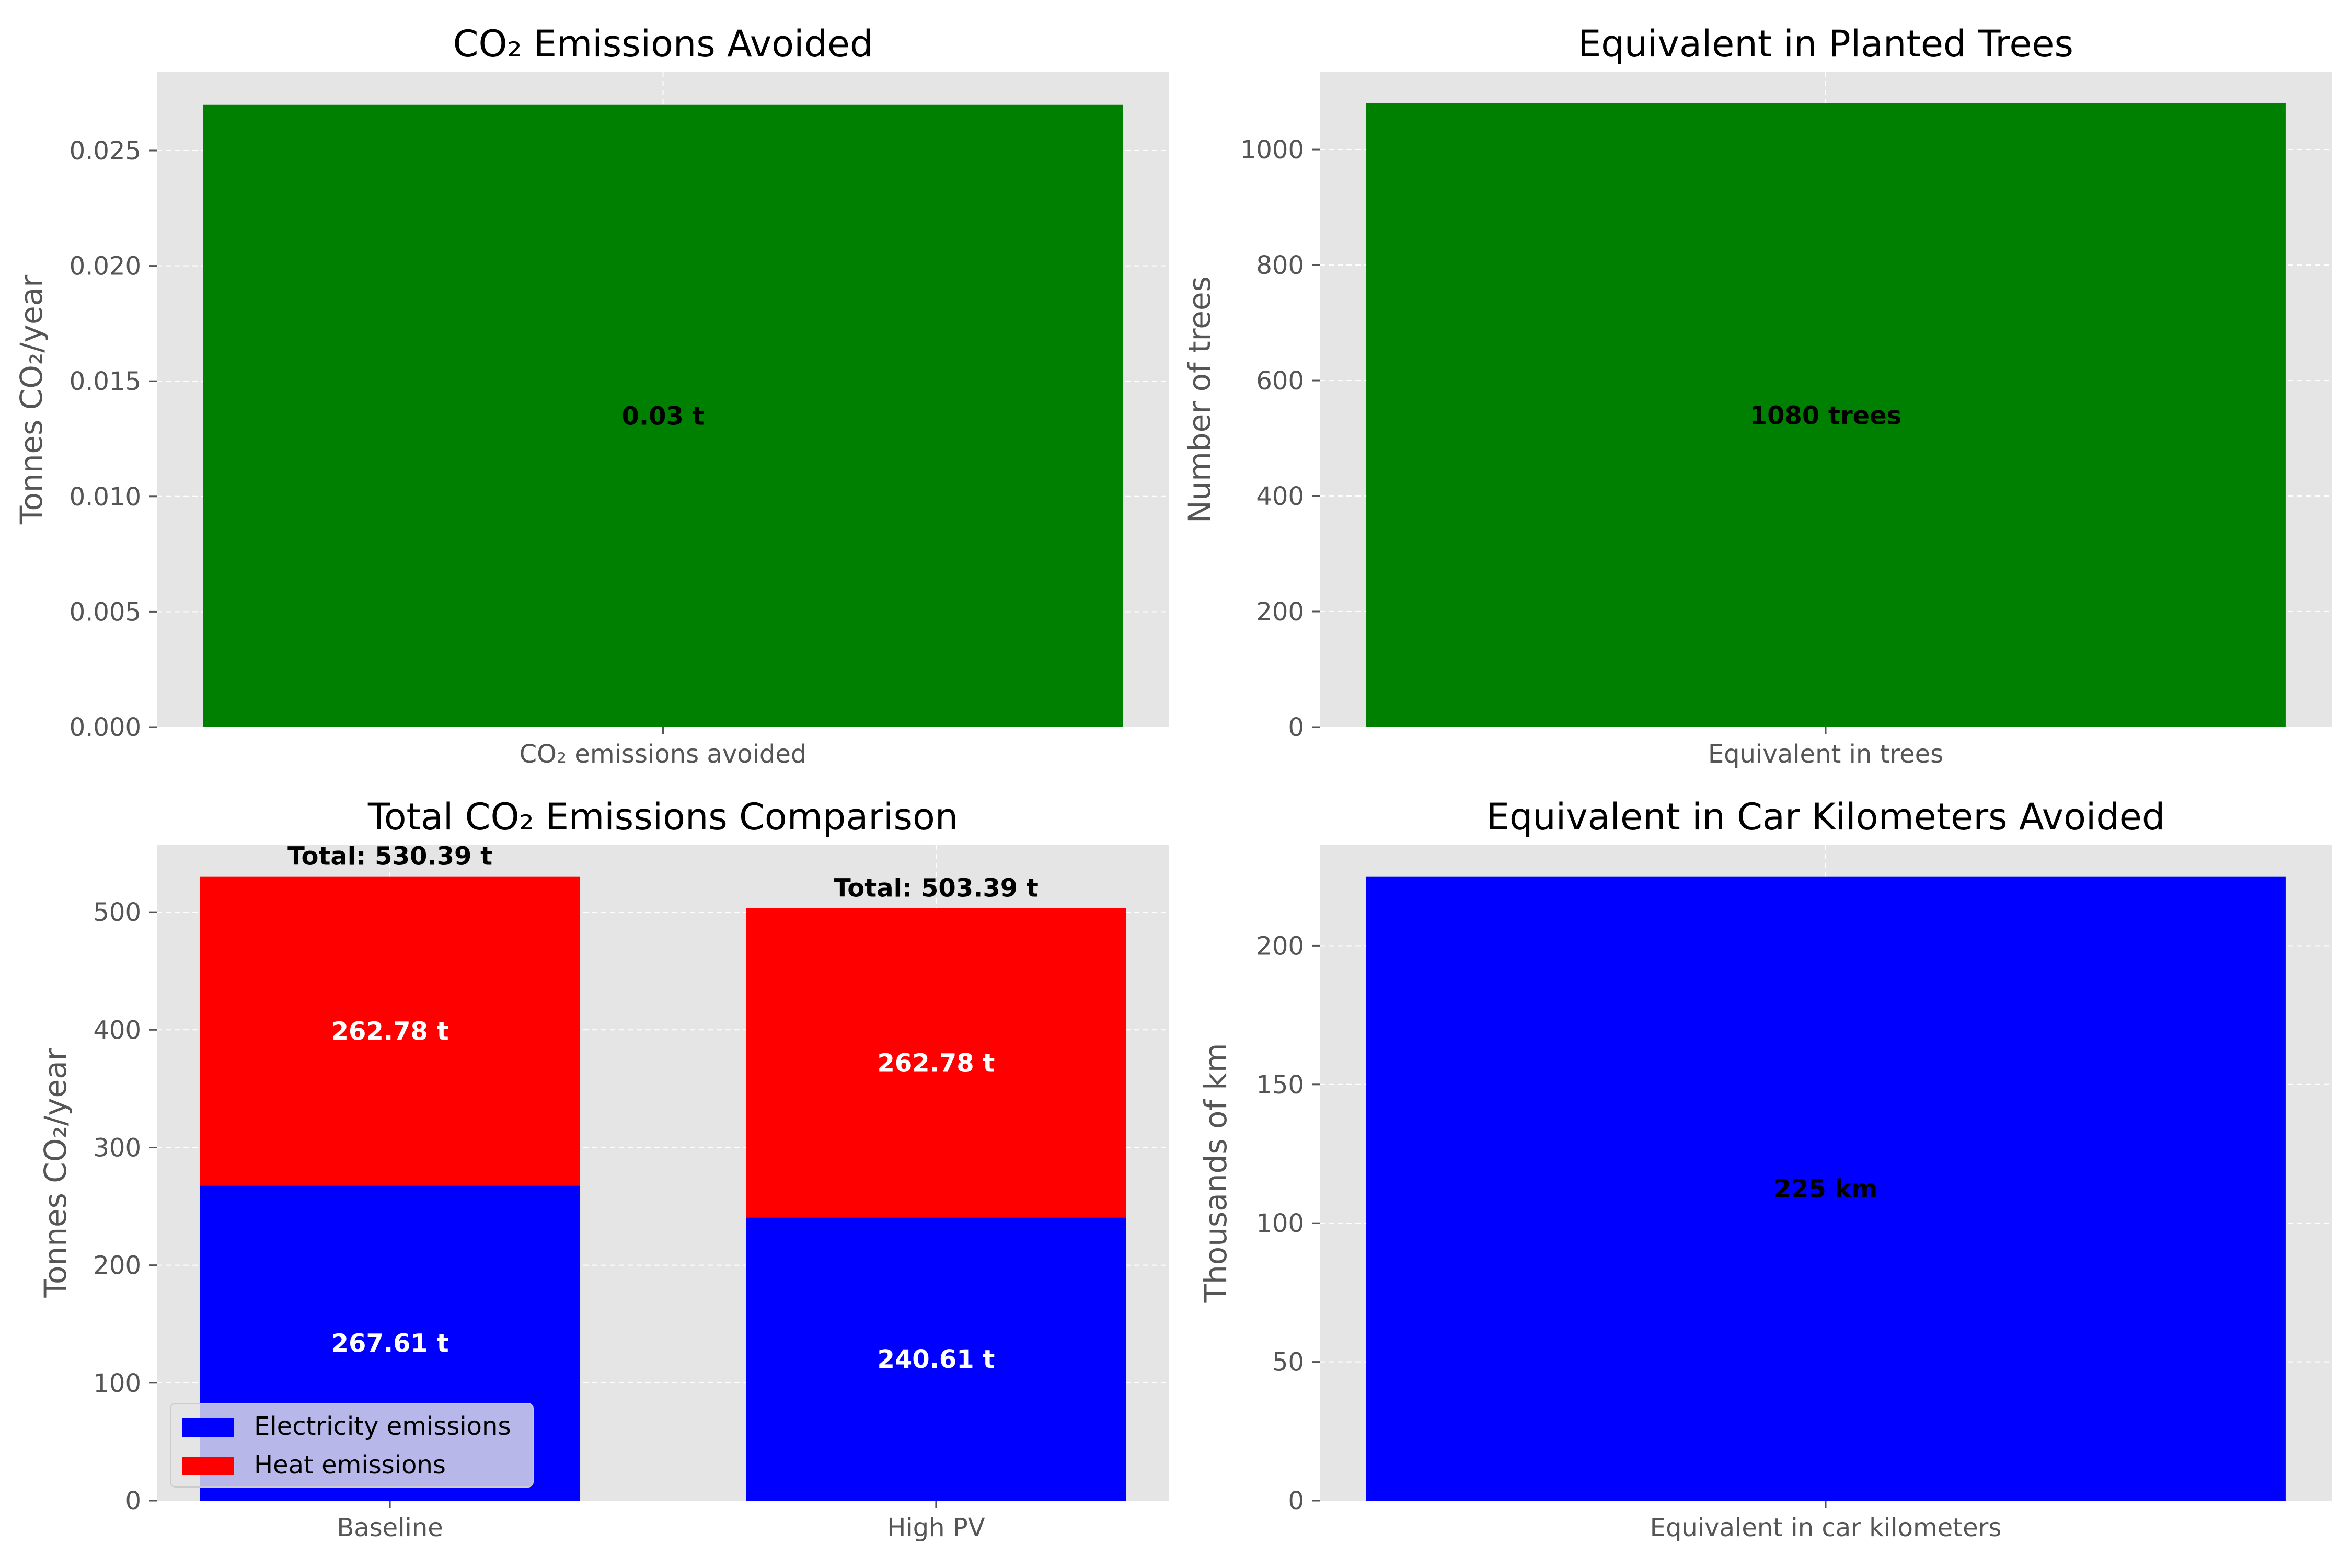  What do you see at coordinates (1288, 1362) in the screenshot?
I see `y-tick-label: 50` at bounding box center [1288, 1362].